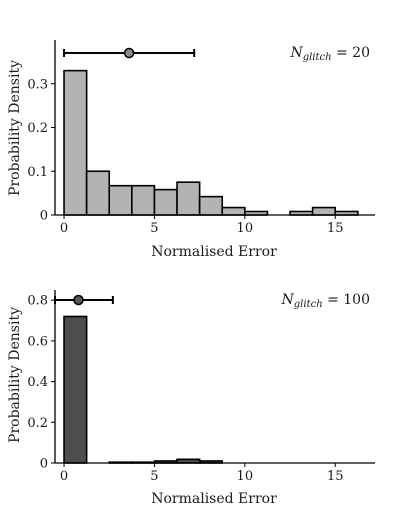 This screenshot has height=526, width=415. Describe the element at coordinates (15, 375) in the screenshot. I see `ylabel-bottom: Probability Density` at that location.